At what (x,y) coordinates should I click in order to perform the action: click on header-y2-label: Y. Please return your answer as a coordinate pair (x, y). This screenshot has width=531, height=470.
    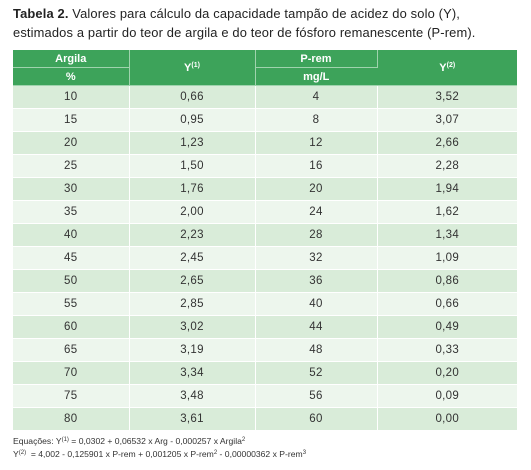
    Looking at the image, I should click on (443, 67).